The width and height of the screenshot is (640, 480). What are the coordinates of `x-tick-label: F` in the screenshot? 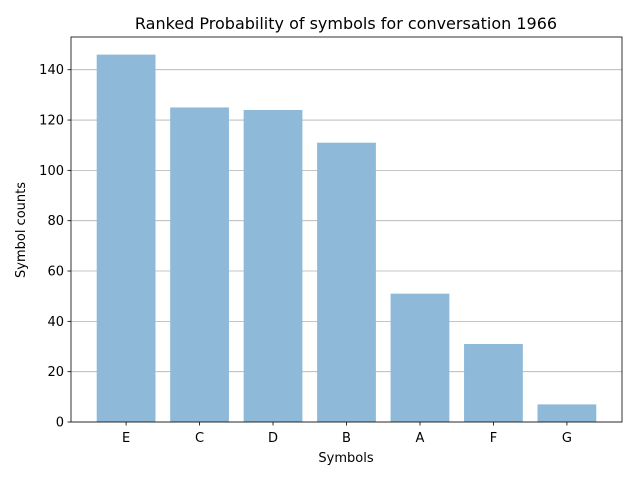 It's located at (493, 438).